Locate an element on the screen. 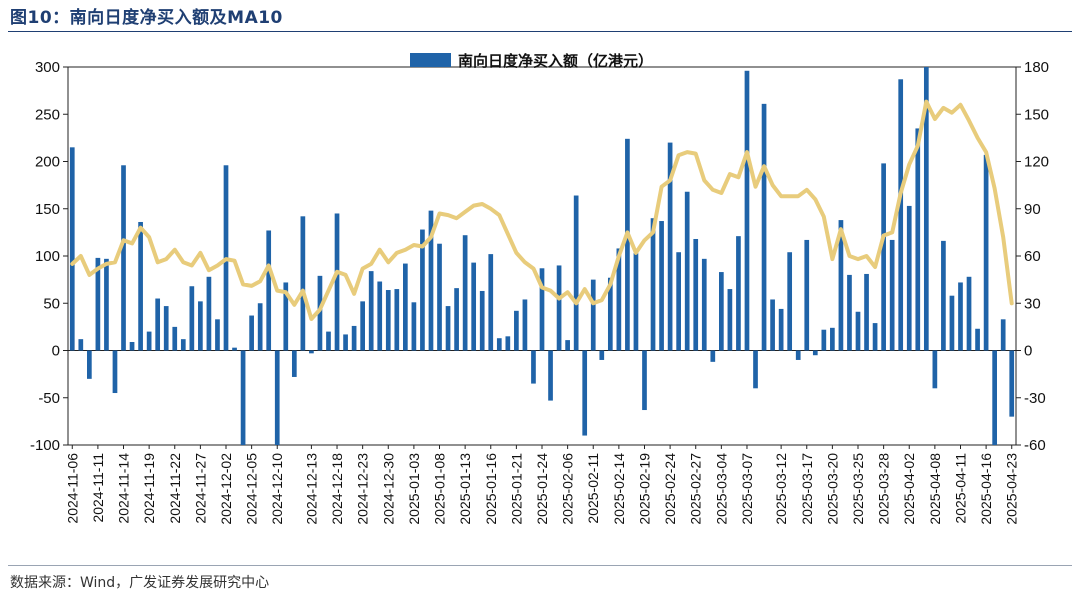 Image resolution: width=1080 pixels, height=596 pixels. x-axis-tick-label: 2025-03-28 is located at coordinates (884, 489).